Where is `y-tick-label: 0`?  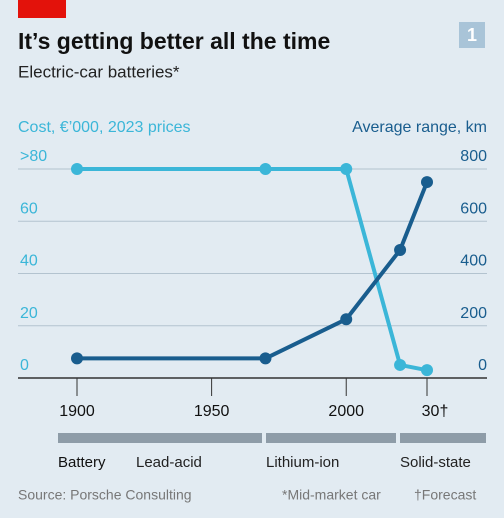 y-tick-label: 0 is located at coordinates (24, 365).